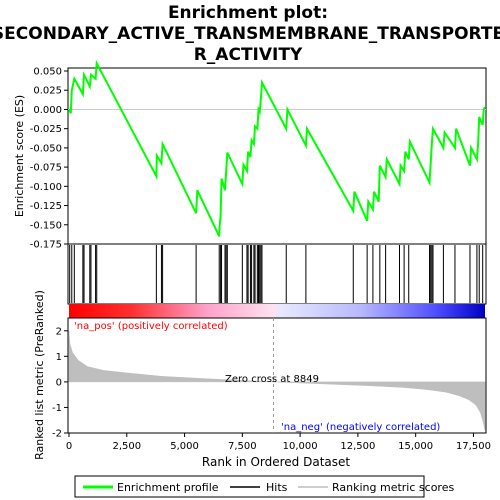 The height and width of the screenshot is (500, 500). Describe the element at coordinates (46, 129) in the screenshot. I see `es-y-tick-label: -0.025` at that location.